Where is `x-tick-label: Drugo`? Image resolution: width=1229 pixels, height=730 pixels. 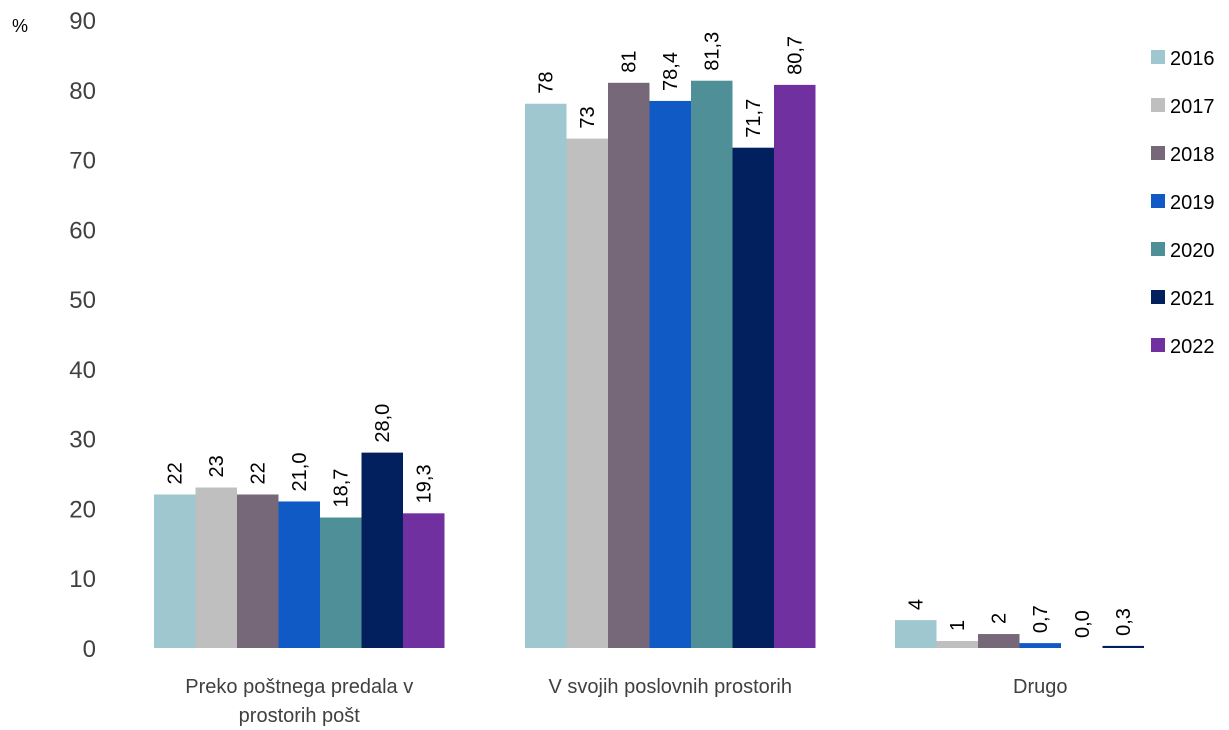
x-tick-label: Drugo is located at coordinates (1040, 687).